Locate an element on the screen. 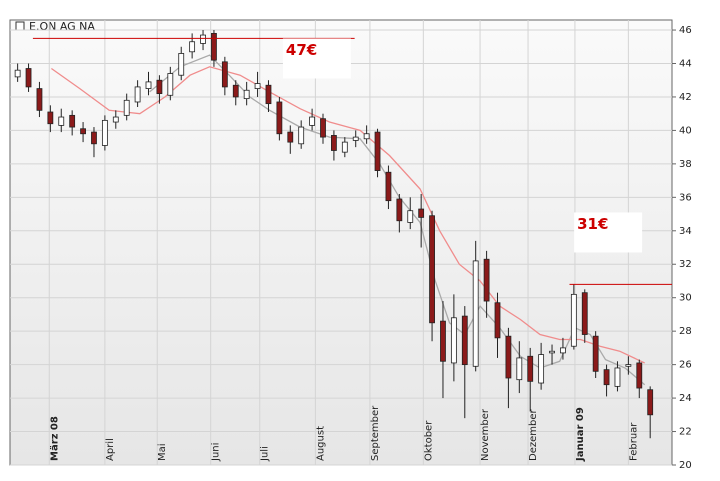  annotation: 47€ is located at coordinates (301, 50).